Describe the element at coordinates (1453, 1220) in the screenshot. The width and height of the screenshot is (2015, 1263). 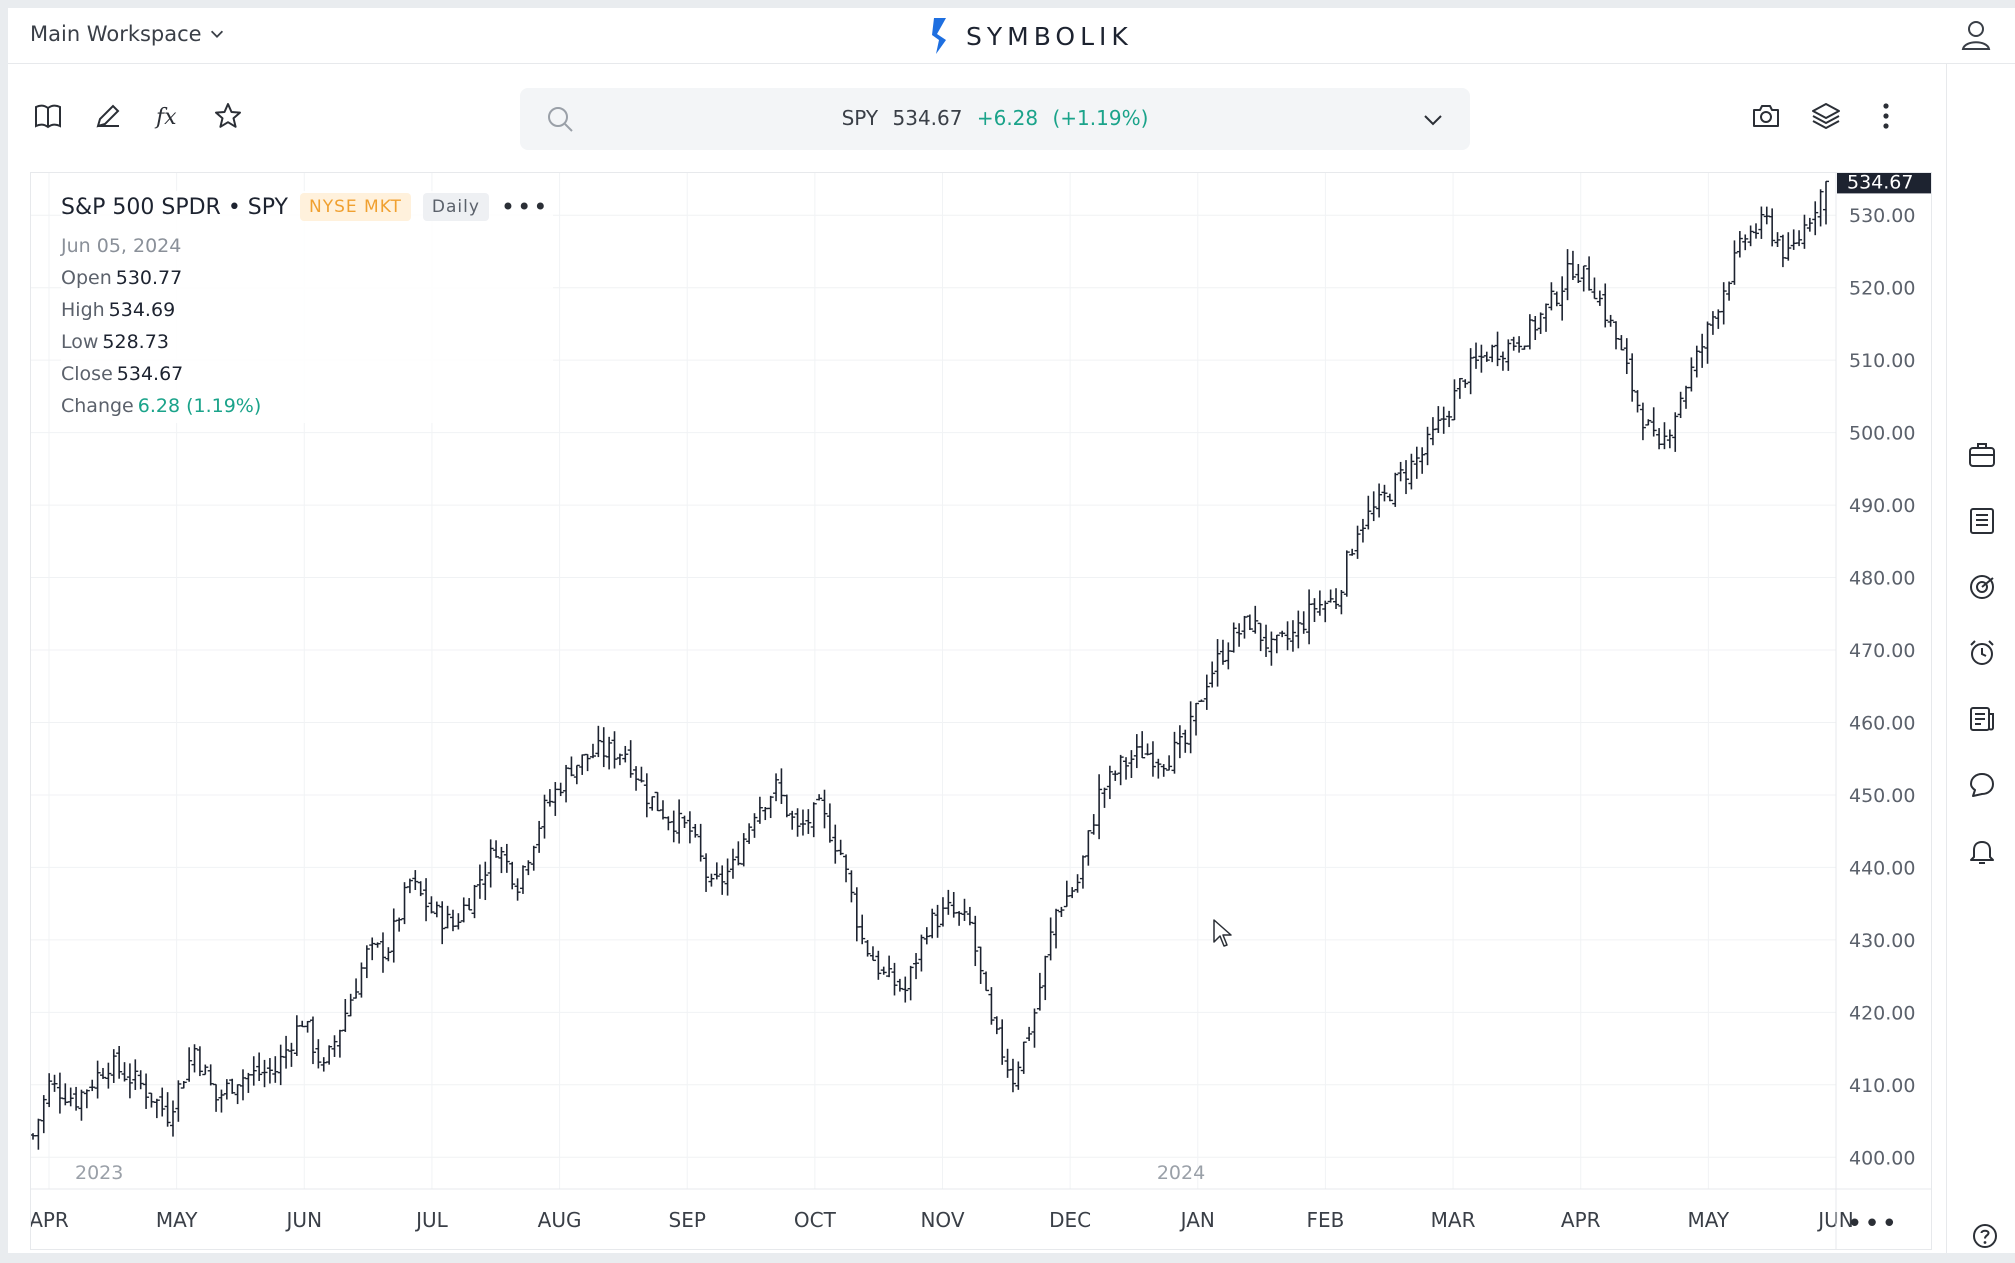
I see `x-tick-label: MAR` at that location.